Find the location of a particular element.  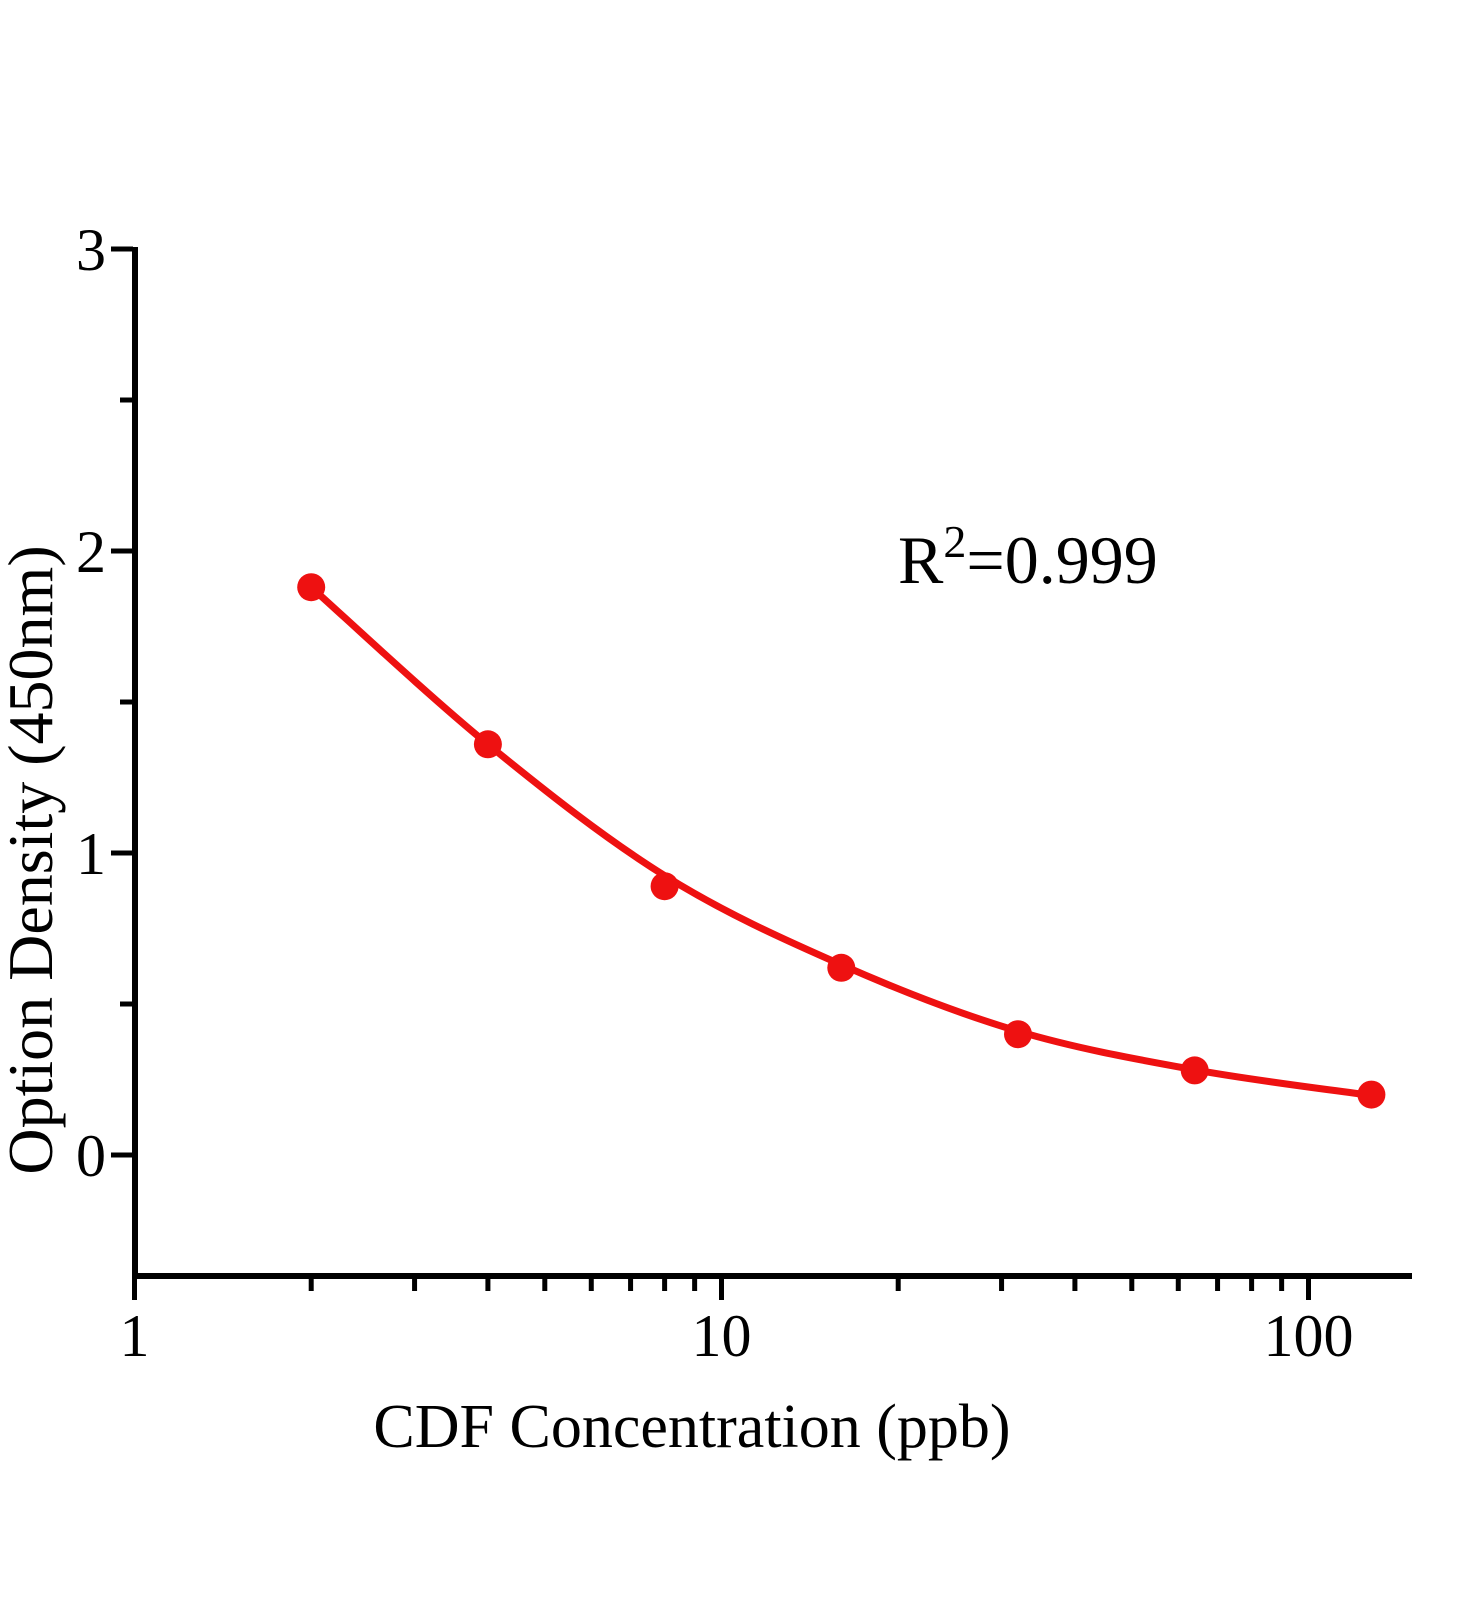

x-axis-tick-labels: 1 10 100 is located at coordinates (737, 1336).